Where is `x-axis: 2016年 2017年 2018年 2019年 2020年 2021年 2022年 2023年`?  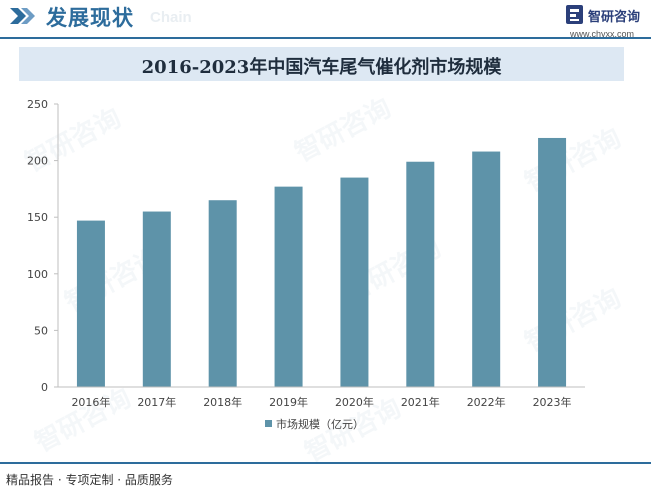
x-axis: 2016年 2017年 2018年 2019年 2020年 2021年 2022年 2023年 is located at coordinates (321, 397).